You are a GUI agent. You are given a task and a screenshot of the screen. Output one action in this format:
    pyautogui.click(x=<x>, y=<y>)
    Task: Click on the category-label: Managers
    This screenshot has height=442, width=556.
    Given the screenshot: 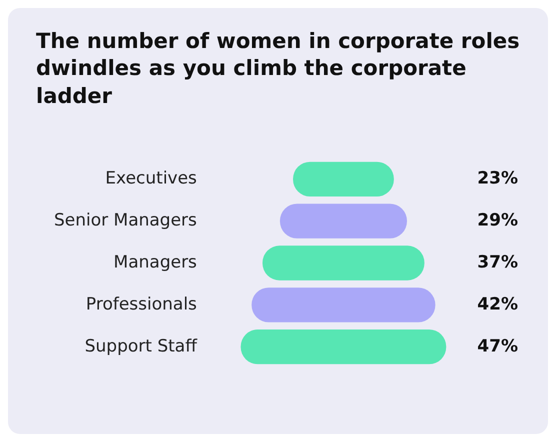 What is the action you would take?
    pyautogui.click(x=156, y=262)
    